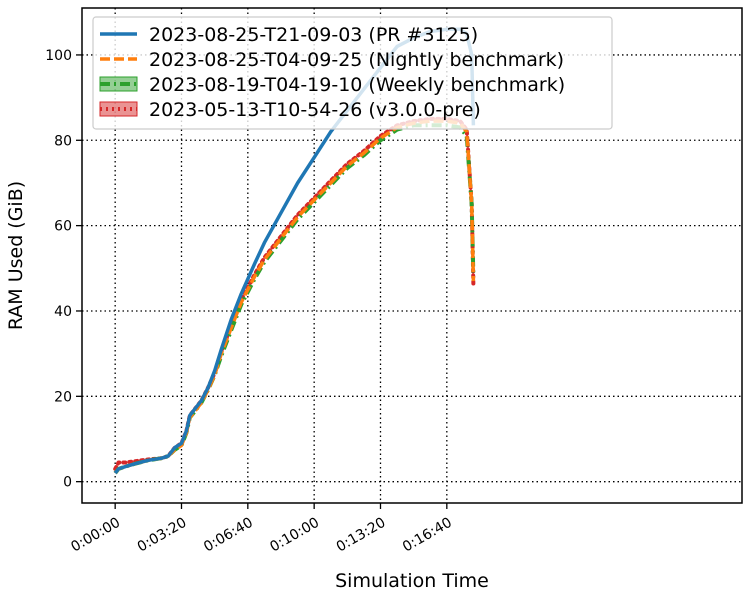  I want to click on legend-entry-label: 2023-08-19-T04-19-10 (Weekly benchmark), so click(357, 85).